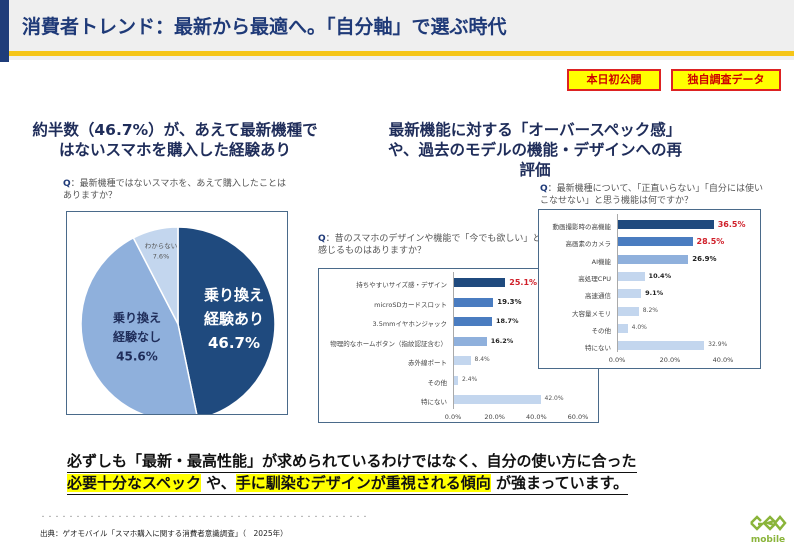 The height and width of the screenshot is (550, 794). What do you see at coordinates (554, 398) in the screenshot?
I see `bar-value-label: 42.0%` at bounding box center [554, 398].